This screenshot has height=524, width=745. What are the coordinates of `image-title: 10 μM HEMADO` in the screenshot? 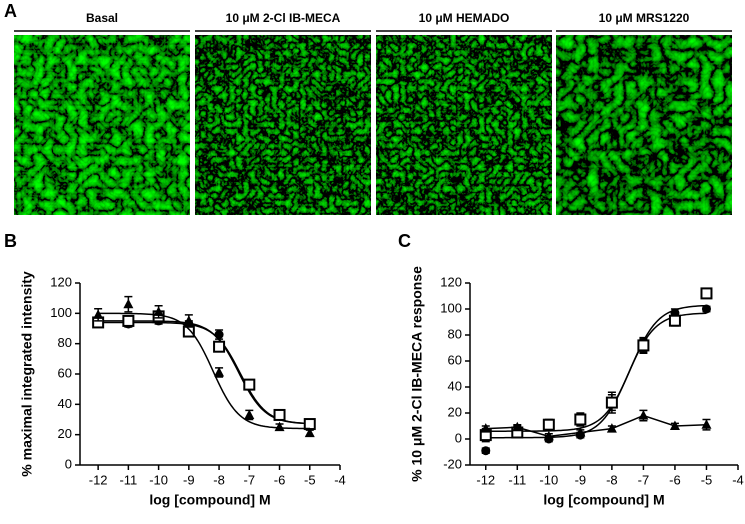 It's located at (464, 18).